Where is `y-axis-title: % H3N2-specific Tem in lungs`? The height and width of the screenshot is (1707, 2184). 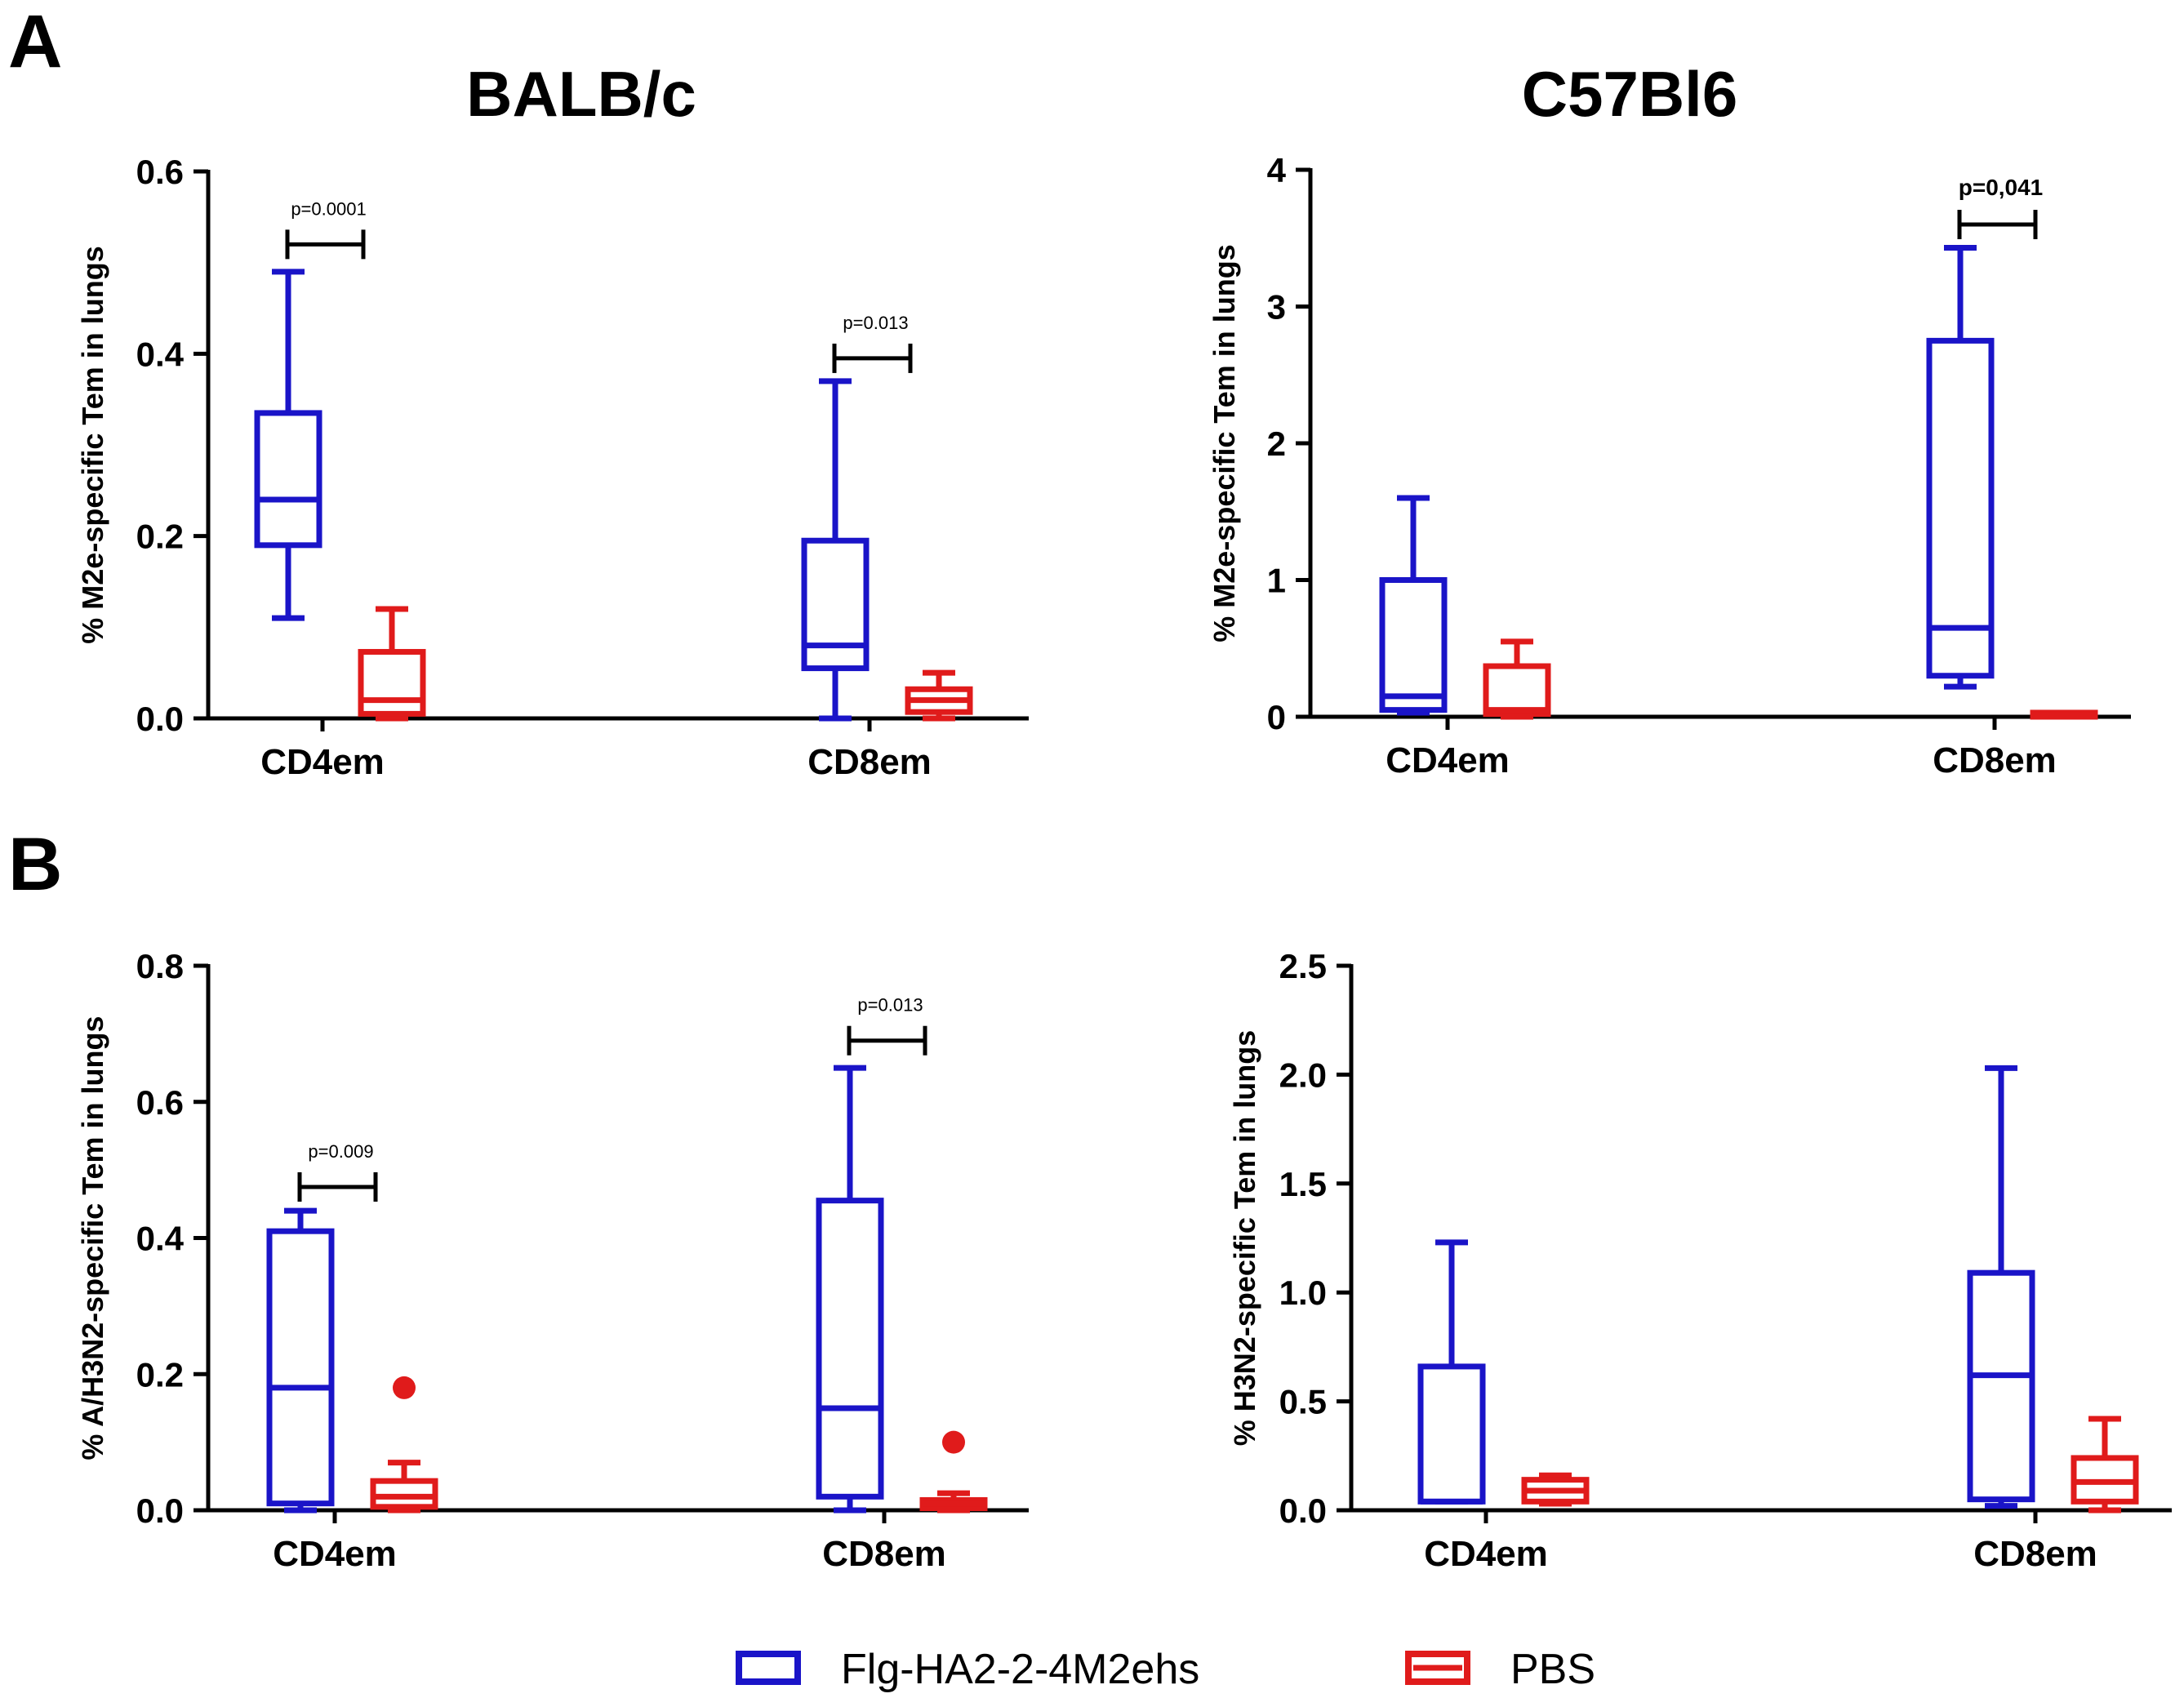 y-axis-title: % H3N2-specific Tem in lungs is located at coordinates (1245, 1238).